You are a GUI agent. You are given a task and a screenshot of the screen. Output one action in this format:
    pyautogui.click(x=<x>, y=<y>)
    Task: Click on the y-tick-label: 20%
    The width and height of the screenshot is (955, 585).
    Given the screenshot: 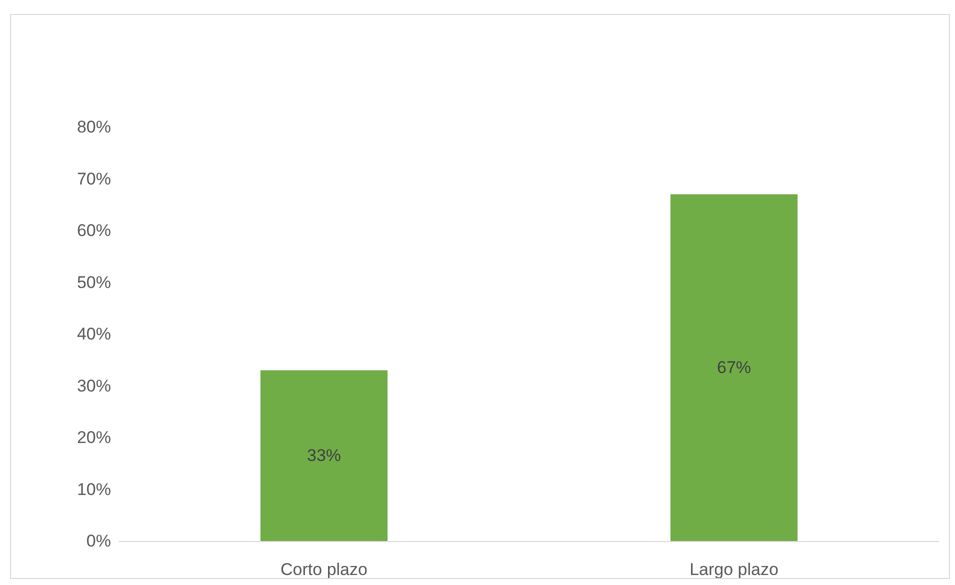 What is the action you would take?
    pyautogui.click(x=93, y=437)
    